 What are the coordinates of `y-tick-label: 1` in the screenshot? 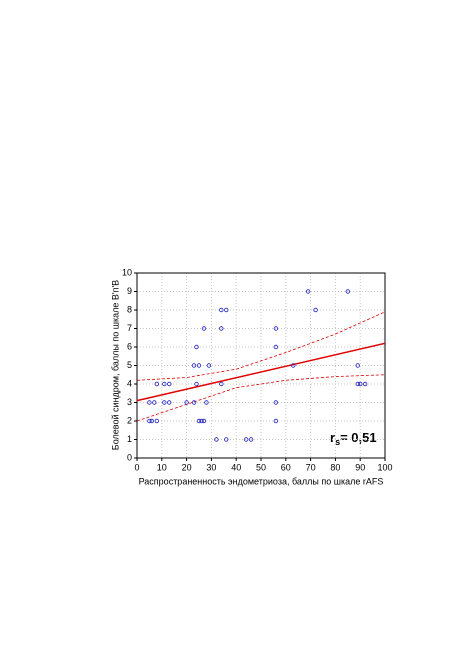 It's located at (129, 439).